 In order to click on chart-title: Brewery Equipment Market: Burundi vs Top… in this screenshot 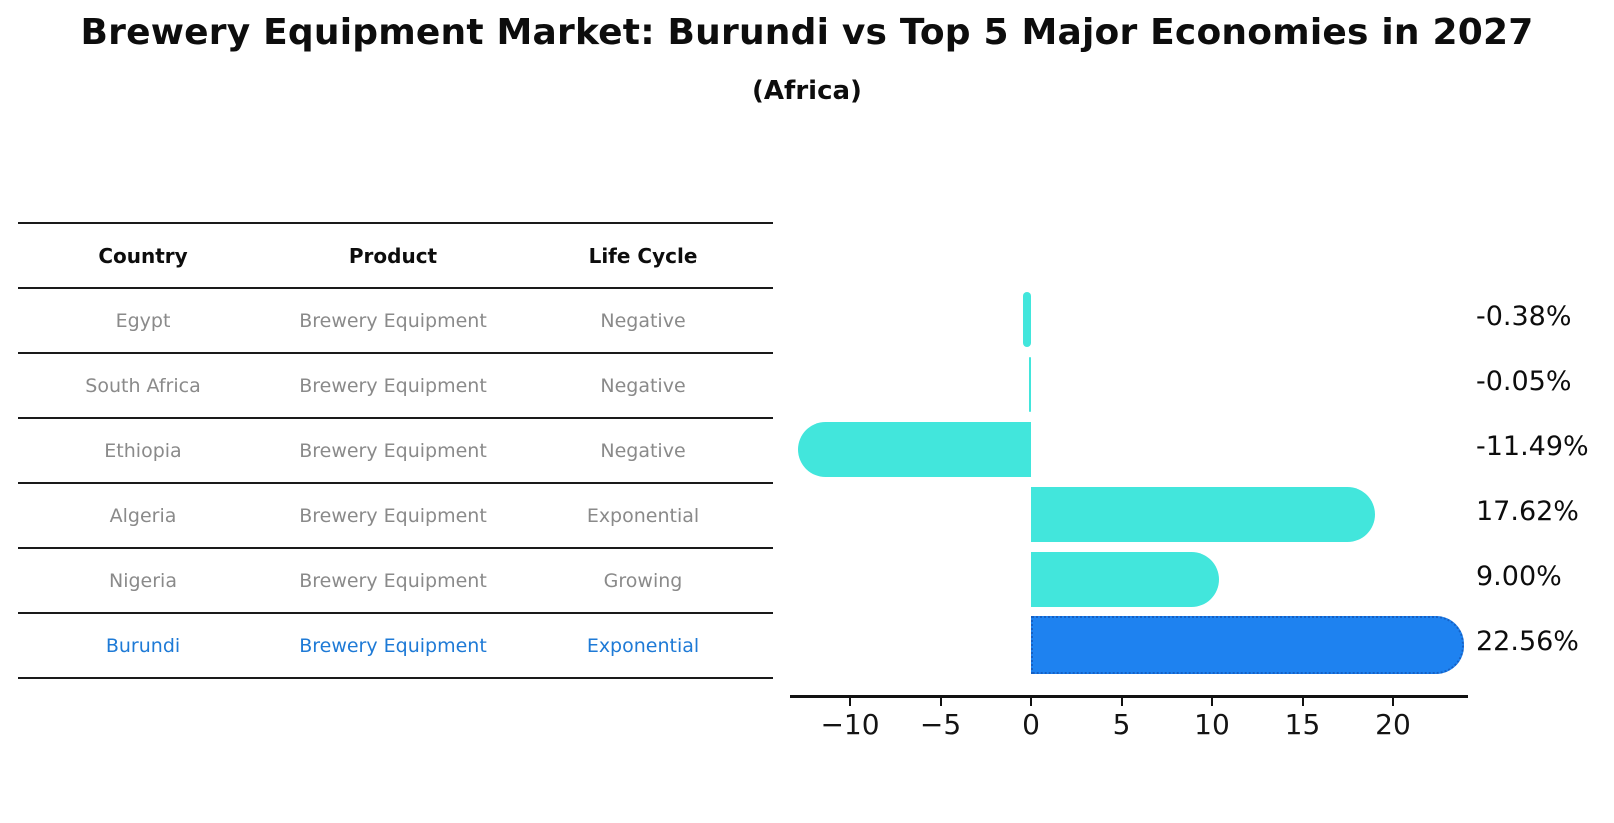, I will do `click(807, 32)`.